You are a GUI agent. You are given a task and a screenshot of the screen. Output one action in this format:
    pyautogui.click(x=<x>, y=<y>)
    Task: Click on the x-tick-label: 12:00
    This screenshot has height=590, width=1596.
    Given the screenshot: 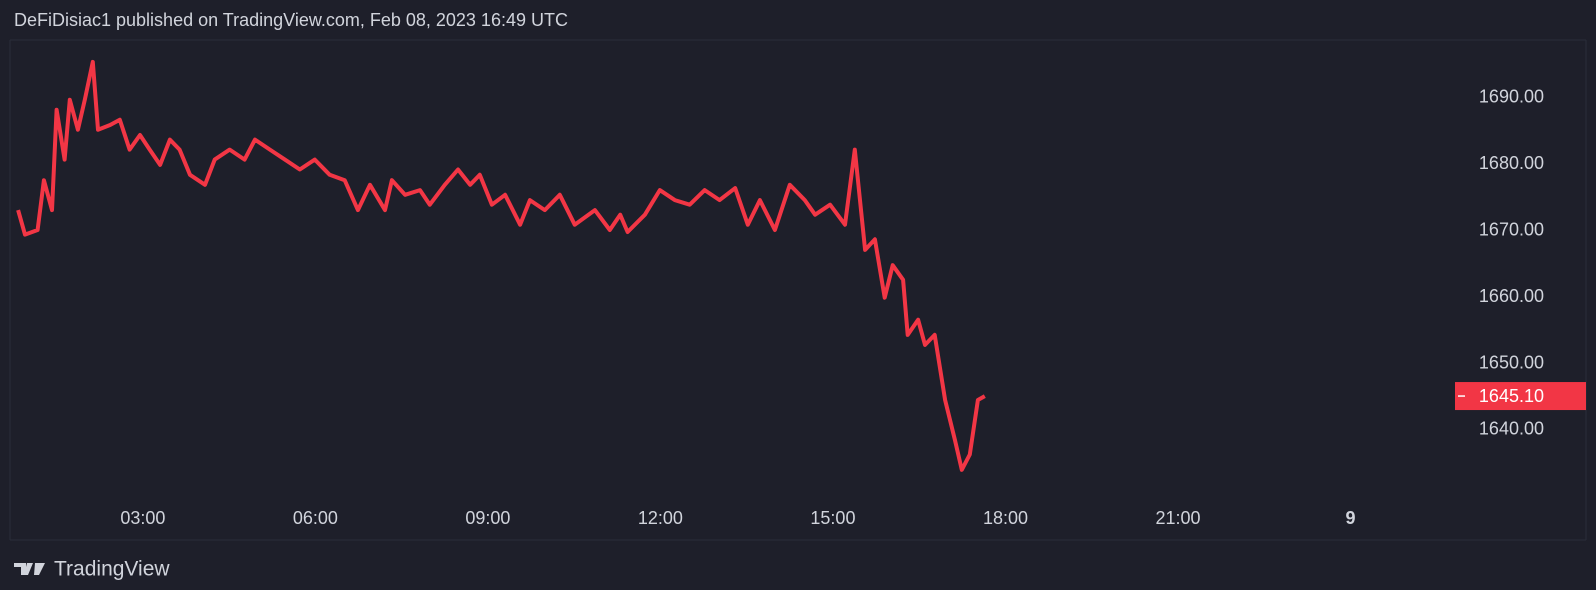 What is the action you would take?
    pyautogui.click(x=660, y=518)
    